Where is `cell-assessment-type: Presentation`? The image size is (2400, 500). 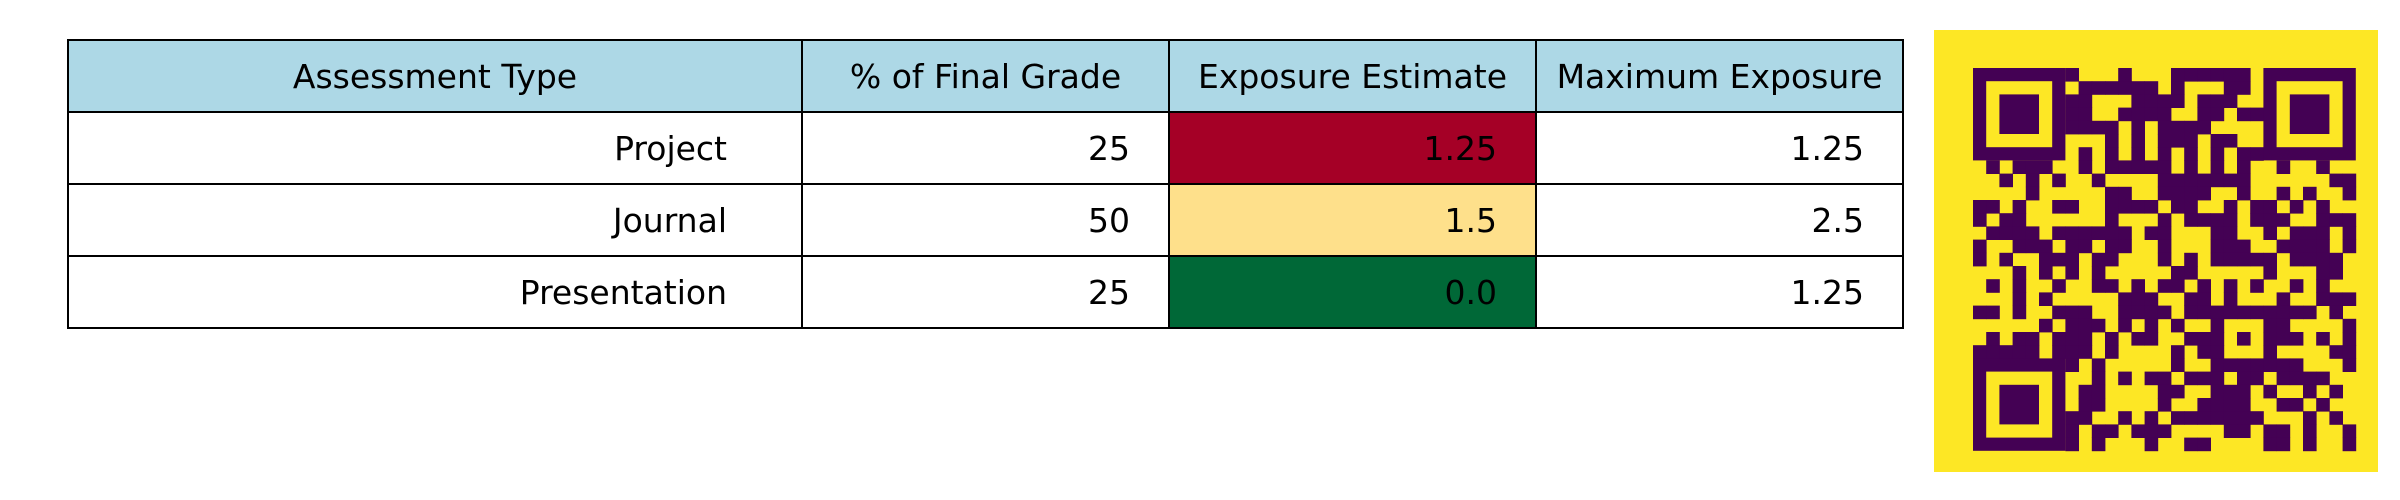
cell-assessment-type: Presentation is located at coordinates (435, 292).